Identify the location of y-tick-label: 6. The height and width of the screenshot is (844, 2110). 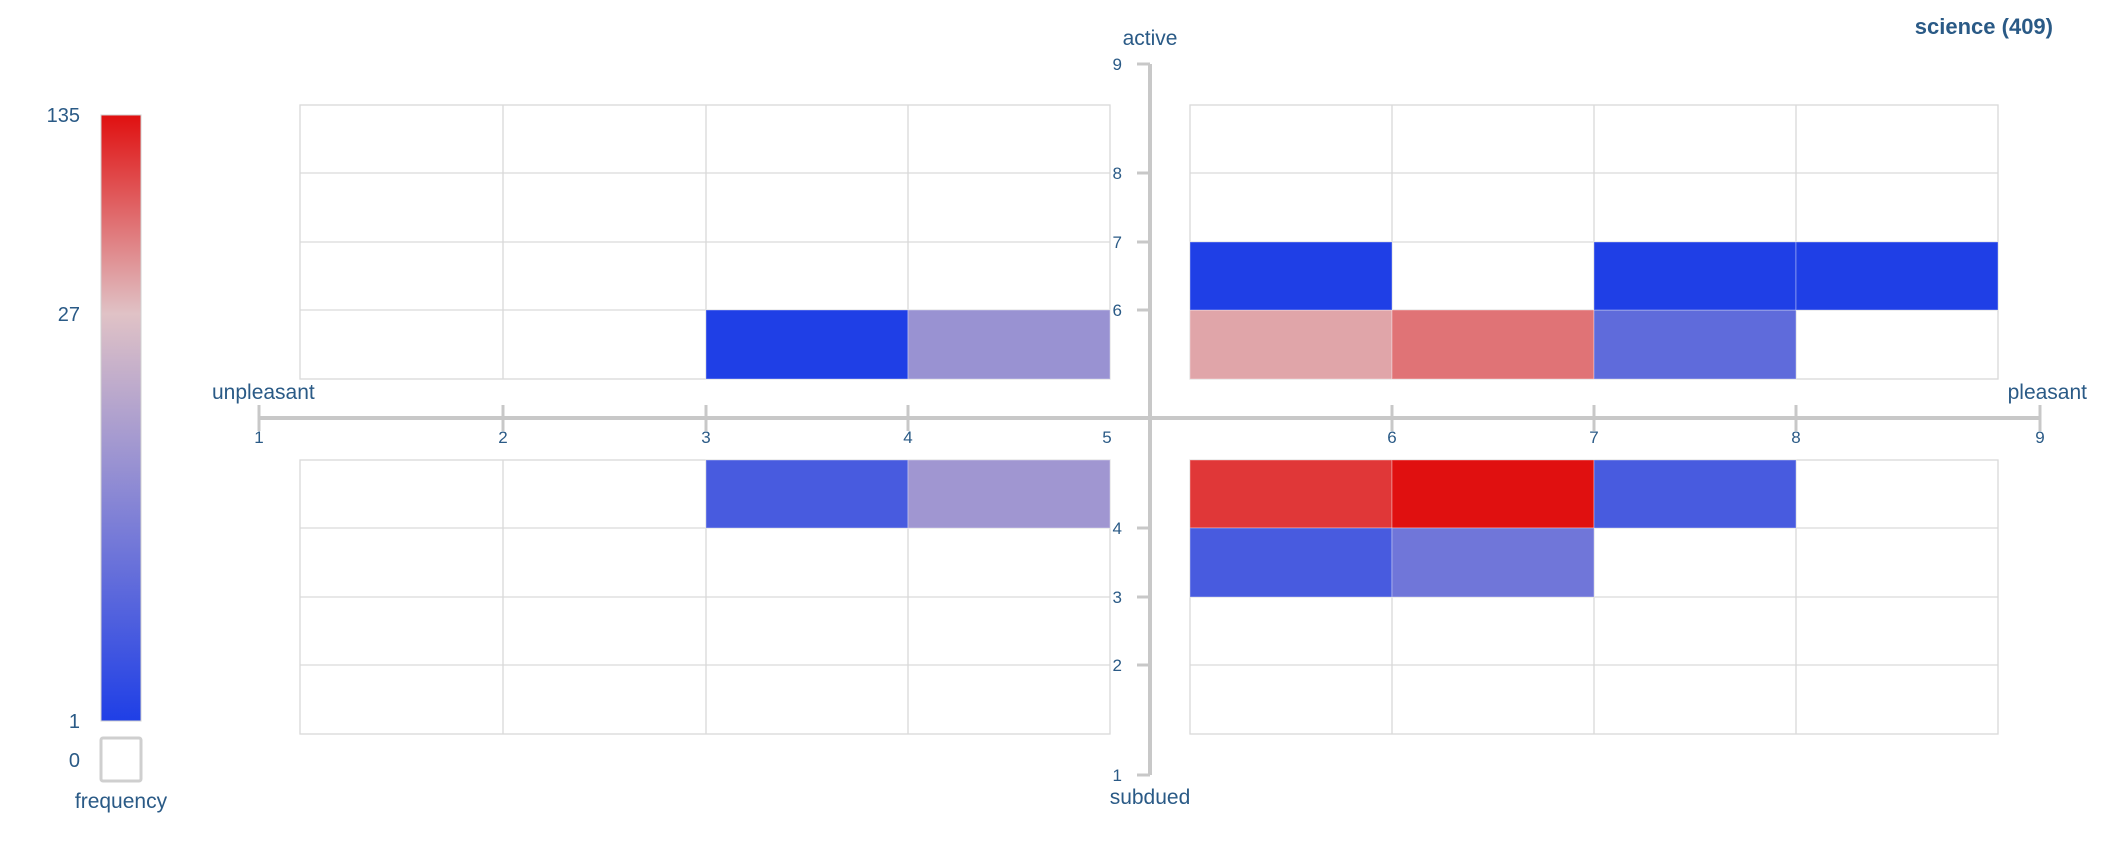
(1117, 310).